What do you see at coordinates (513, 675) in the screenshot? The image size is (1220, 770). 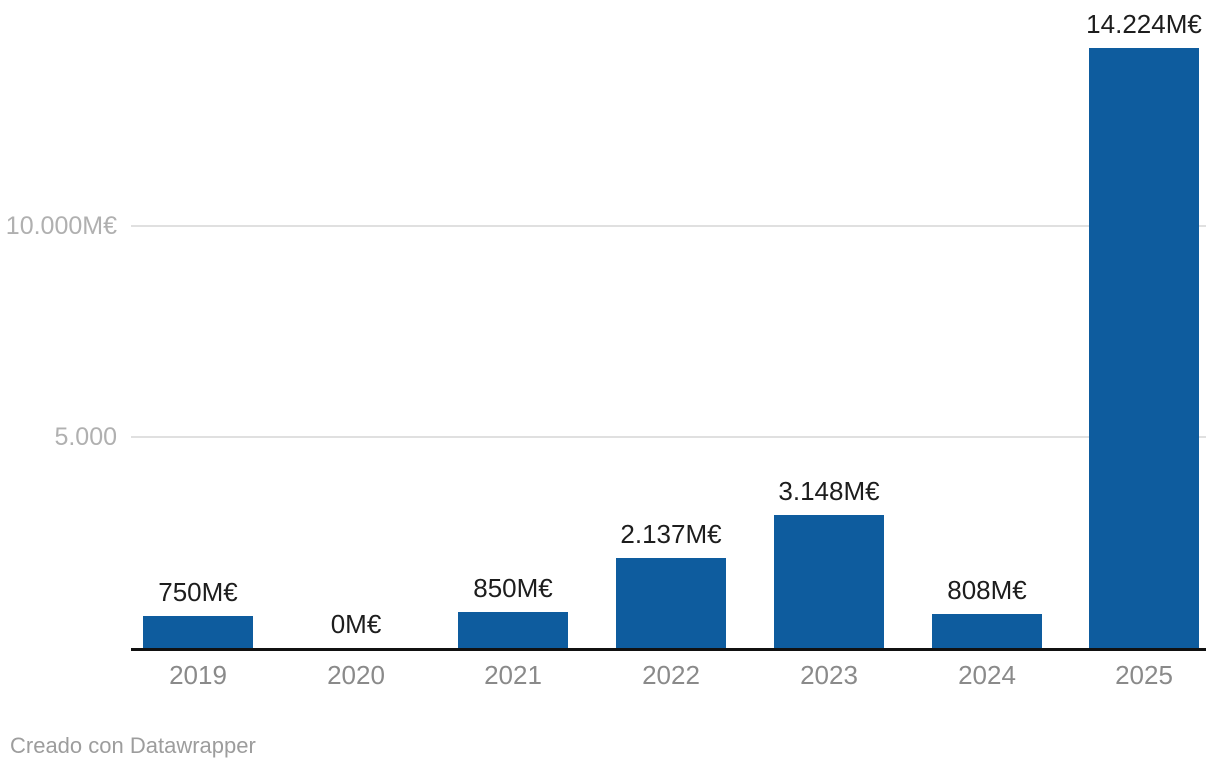 I see `x-axis-label-2021: 2021` at bounding box center [513, 675].